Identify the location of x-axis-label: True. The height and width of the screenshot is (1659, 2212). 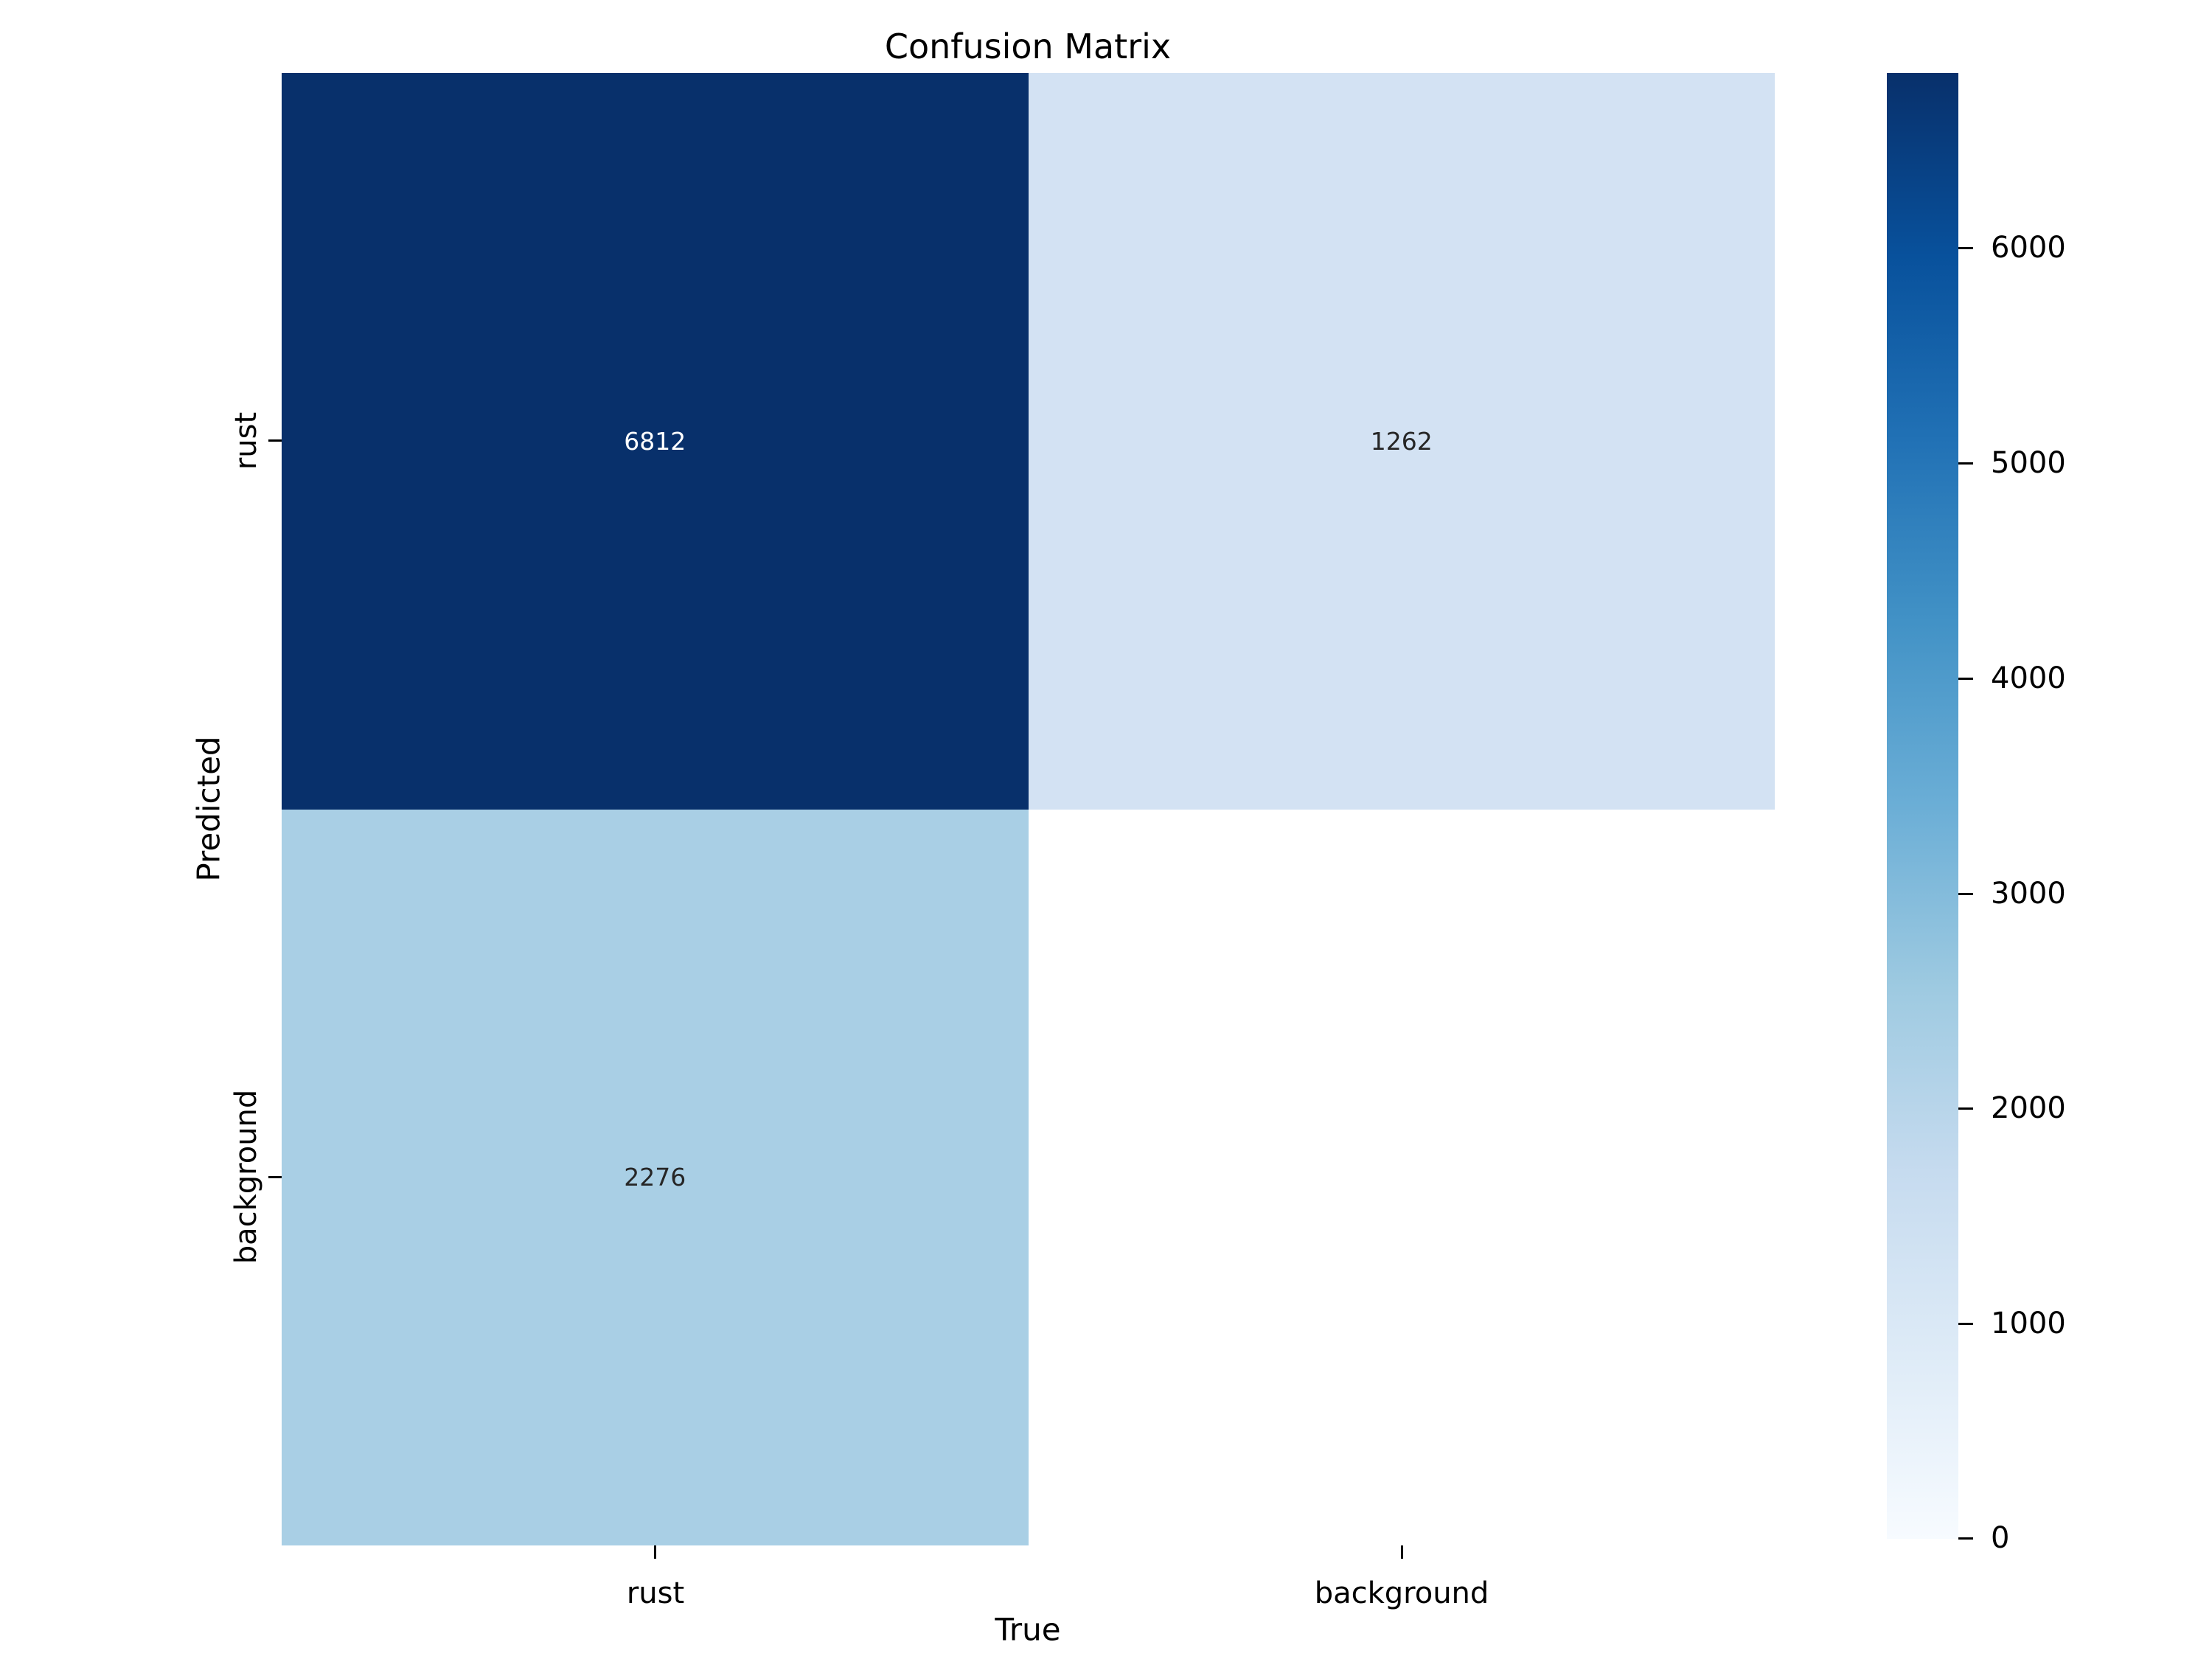
(1028, 1629).